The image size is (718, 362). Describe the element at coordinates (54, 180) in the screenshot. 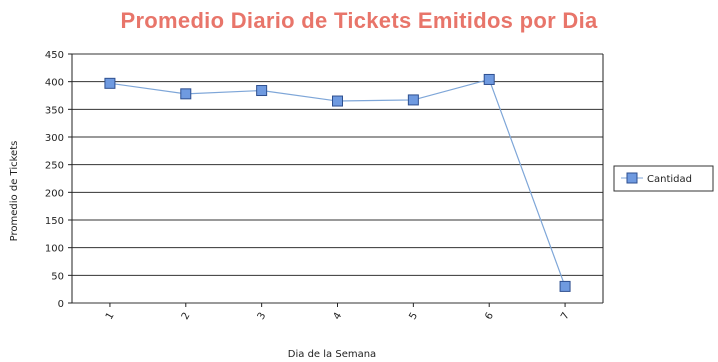

I see `y-tick-labels: 0 50 100 150 200 250 300 350 400 450` at that location.